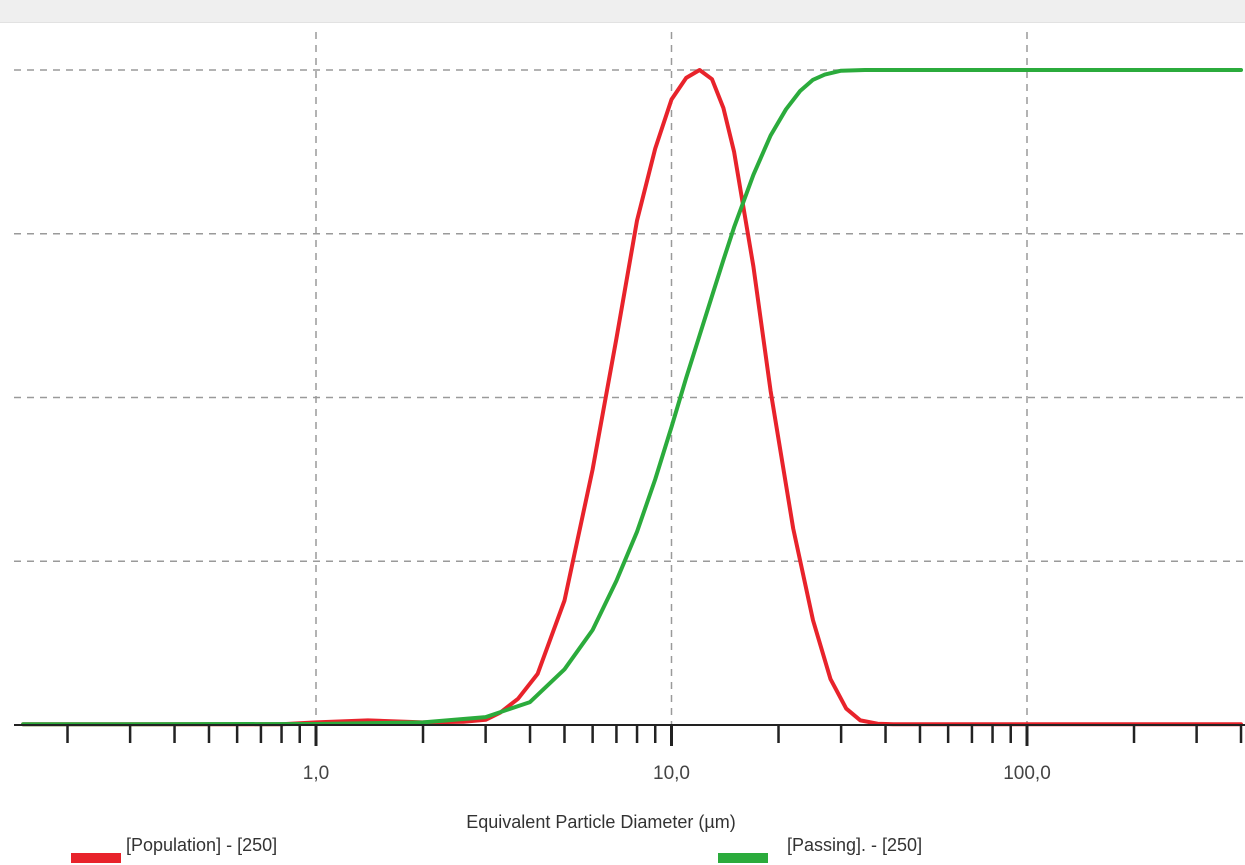 This screenshot has height=865, width=1245. I want to click on window-top-bar, so click(622, 11).